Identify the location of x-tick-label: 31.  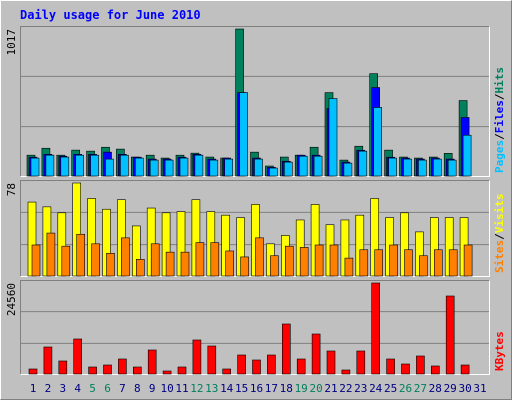
(479, 388).